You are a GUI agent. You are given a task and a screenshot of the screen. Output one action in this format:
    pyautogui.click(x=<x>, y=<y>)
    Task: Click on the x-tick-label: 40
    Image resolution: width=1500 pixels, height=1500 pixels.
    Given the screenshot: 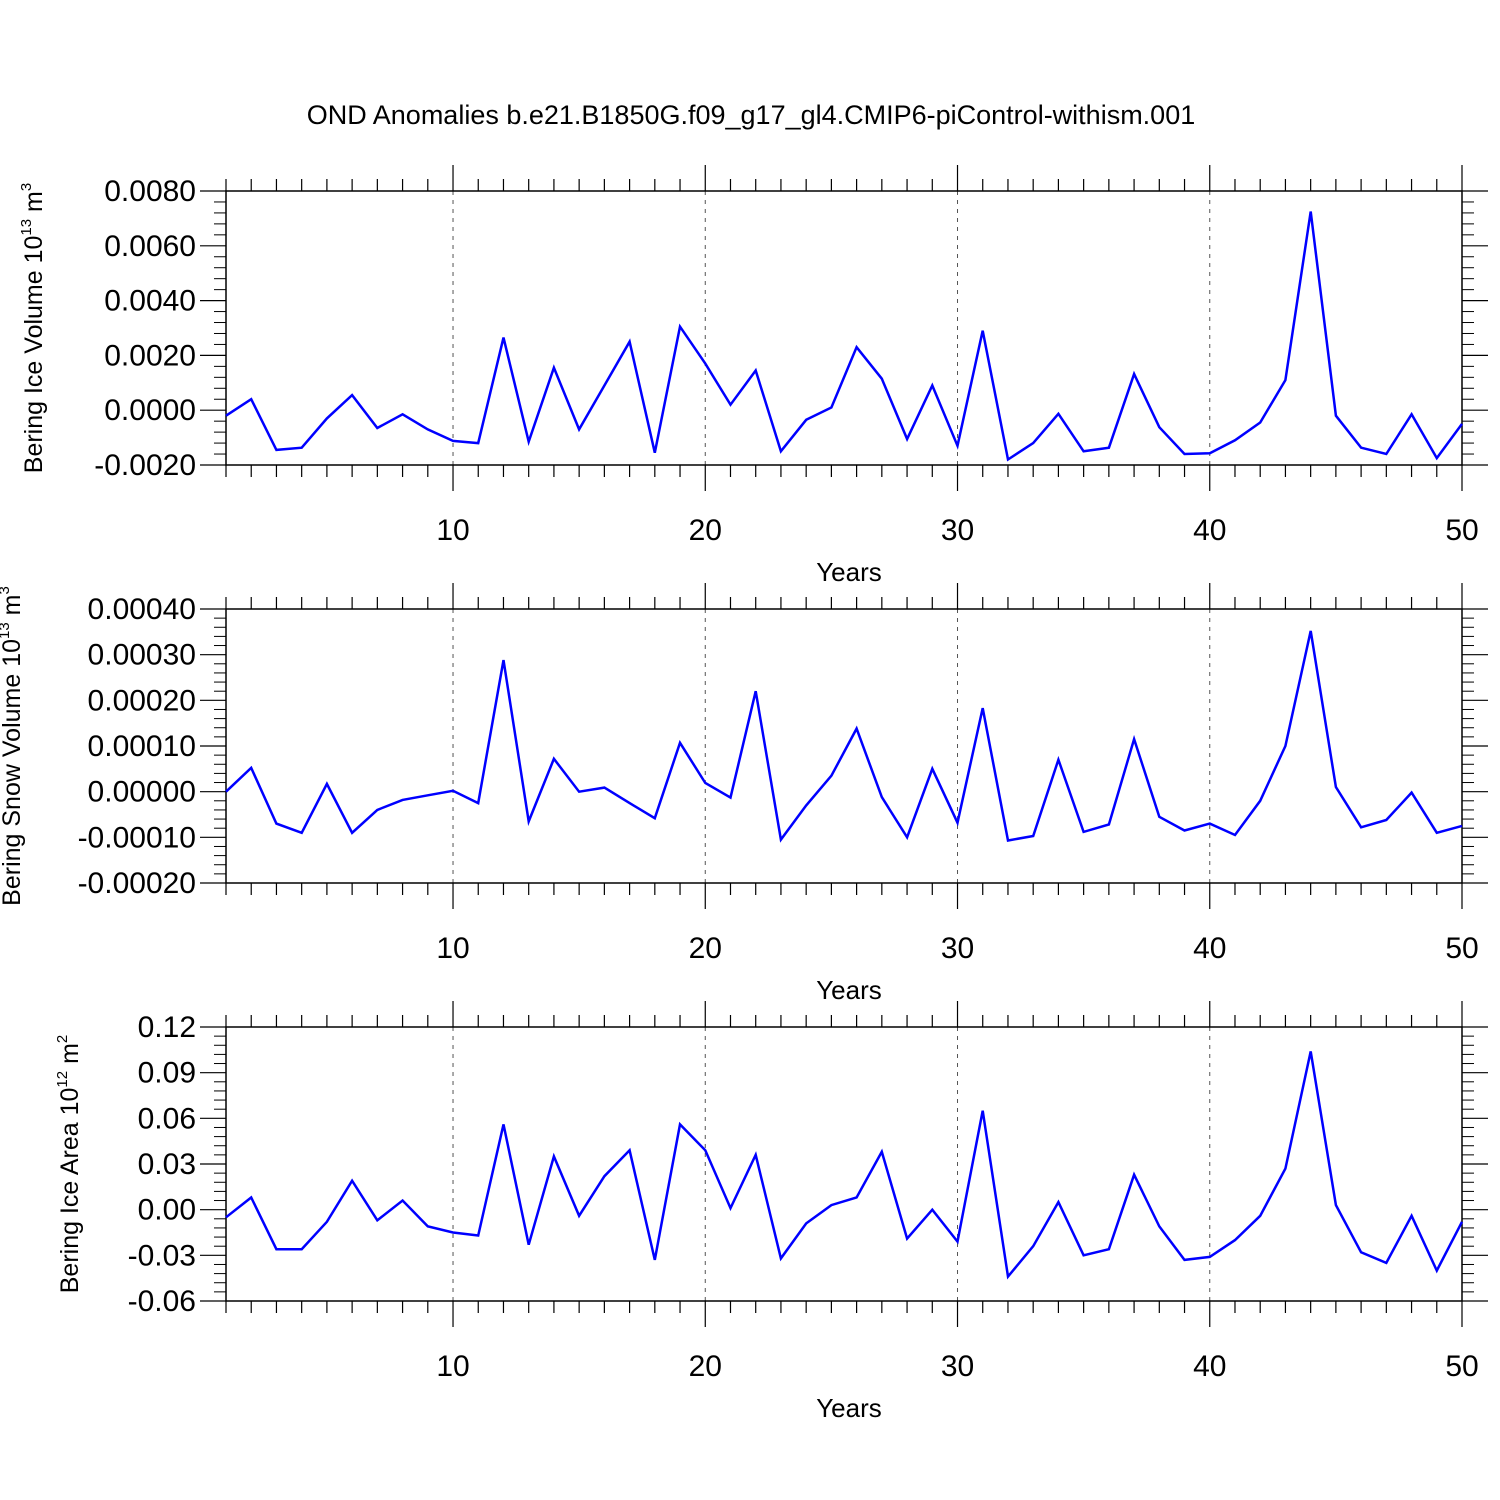 What is the action you would take?
    pyautogui.click(x=1209, y=1366)
    